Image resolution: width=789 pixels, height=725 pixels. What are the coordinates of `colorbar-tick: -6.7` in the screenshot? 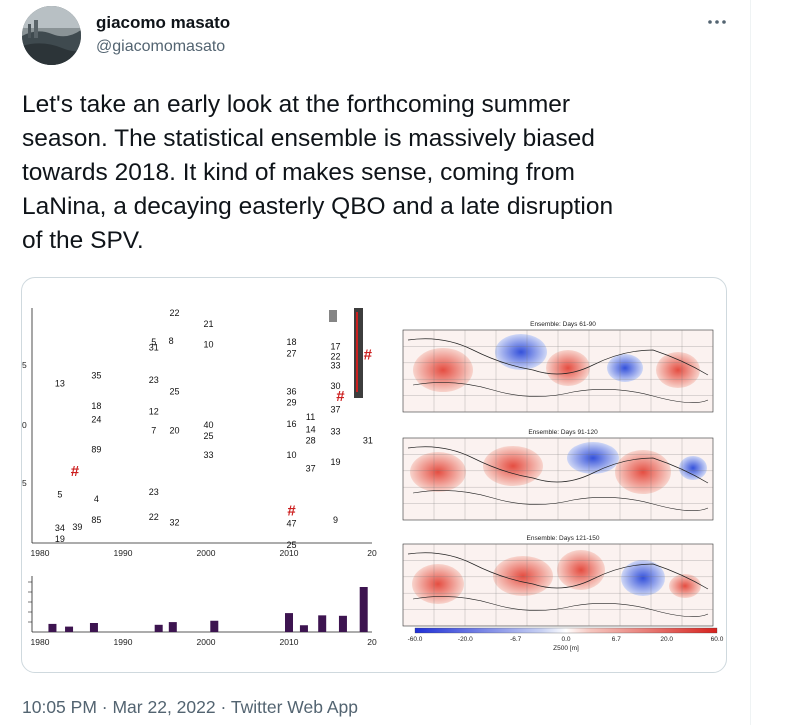 It's located at (516, 639).